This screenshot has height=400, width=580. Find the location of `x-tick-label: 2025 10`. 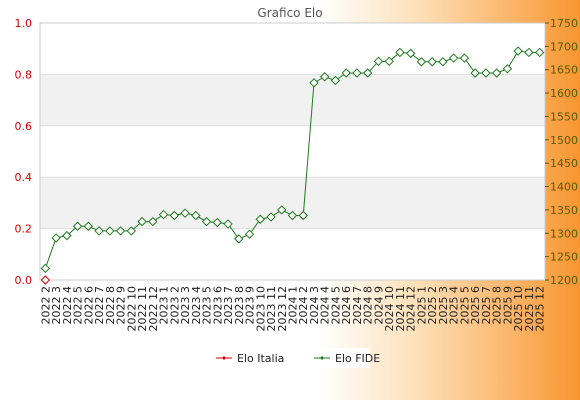

x-tick-label: 2025 10 is located at coordinates (518, 309).